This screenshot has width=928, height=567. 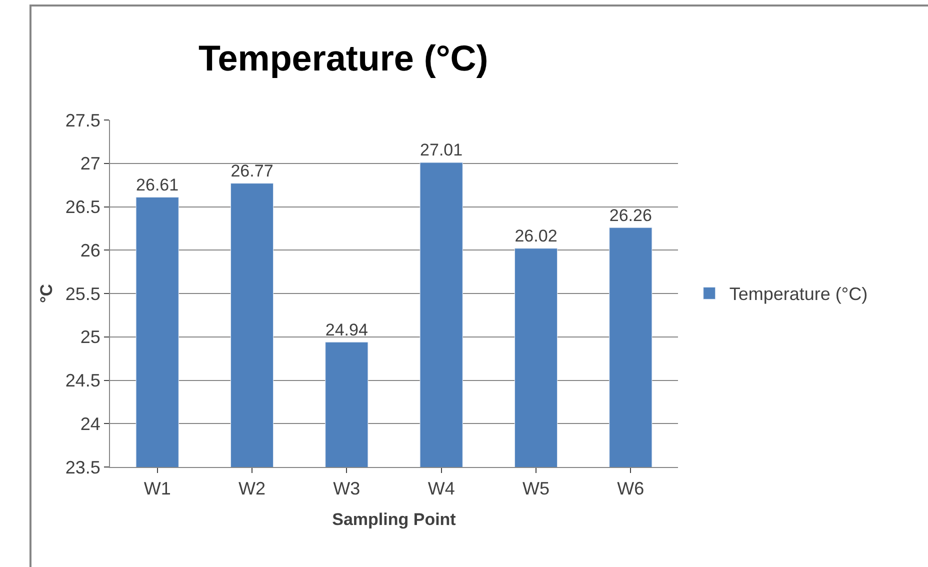 What do you see at coordinates (157, 184) in the screenshot?
I see `data-label: 26.61` at bounding box center [157, 184].